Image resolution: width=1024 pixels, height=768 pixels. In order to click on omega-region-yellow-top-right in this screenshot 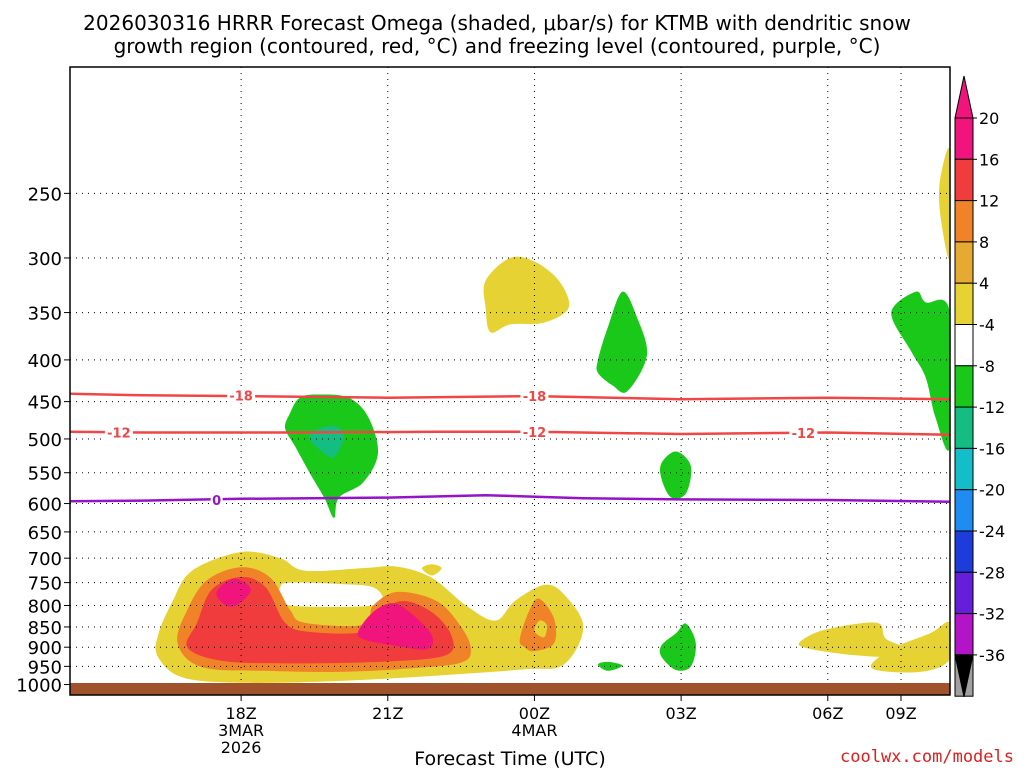, I will do `click(944, 204)`.